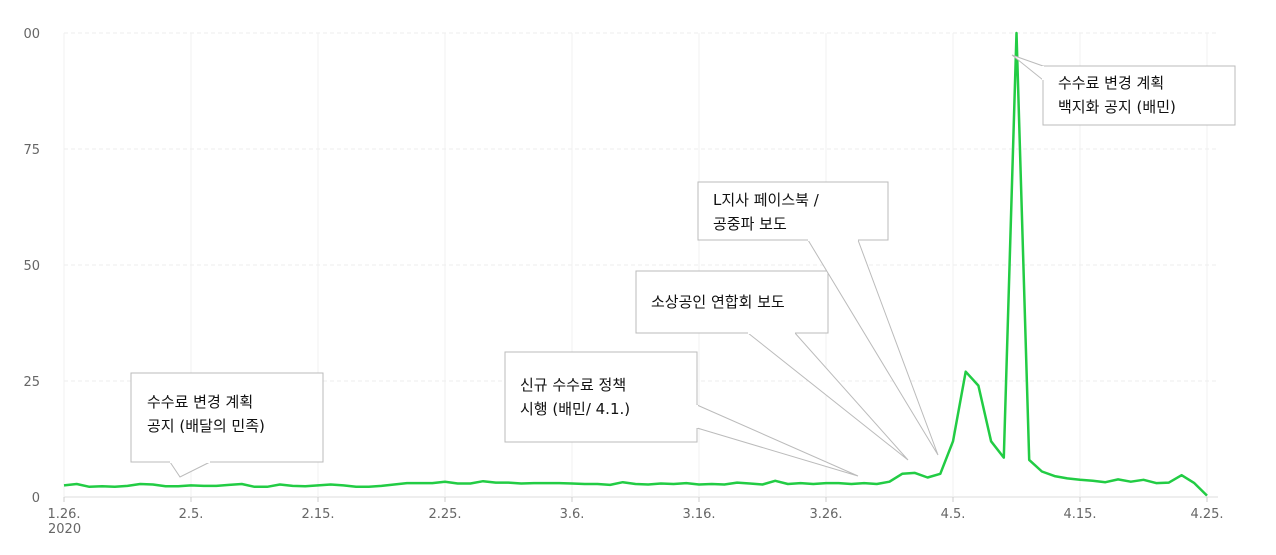  What do you see at coordinates (31, 150) in the screenshot?
I see `y-tick-label: 75` at bounding box center [31, 150].